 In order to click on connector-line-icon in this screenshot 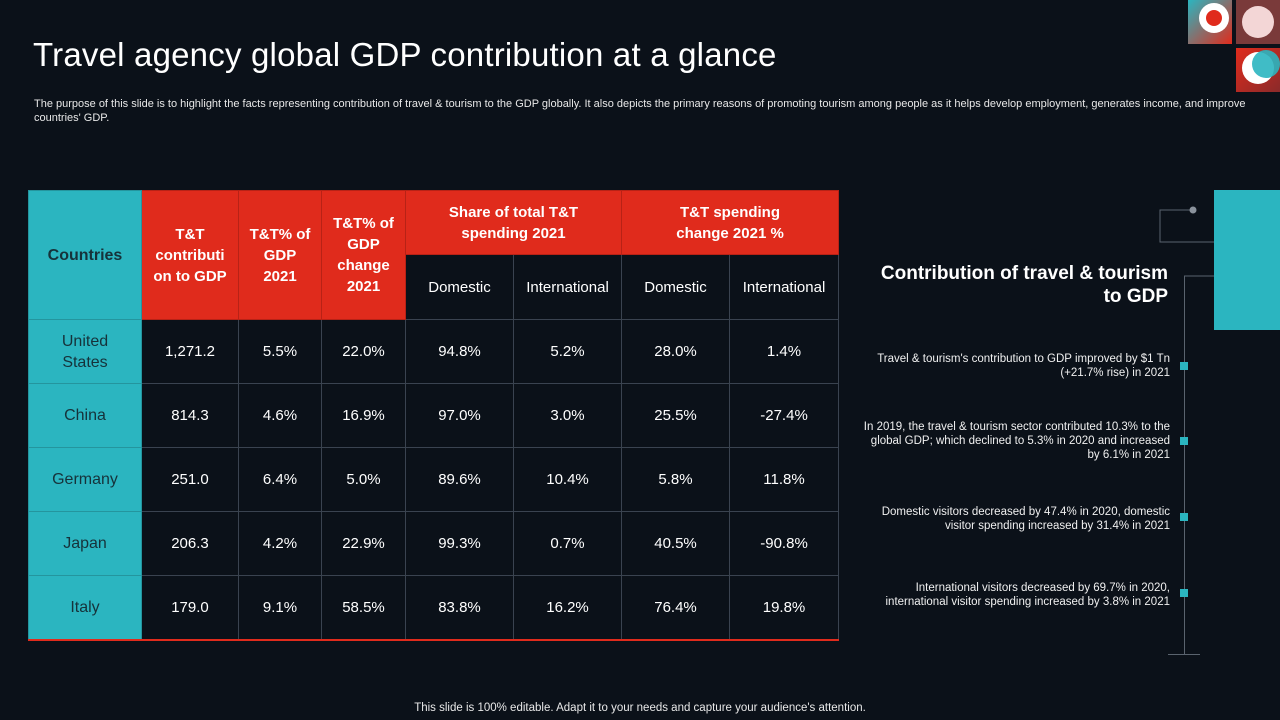, I will do `click(1186, 241)`.